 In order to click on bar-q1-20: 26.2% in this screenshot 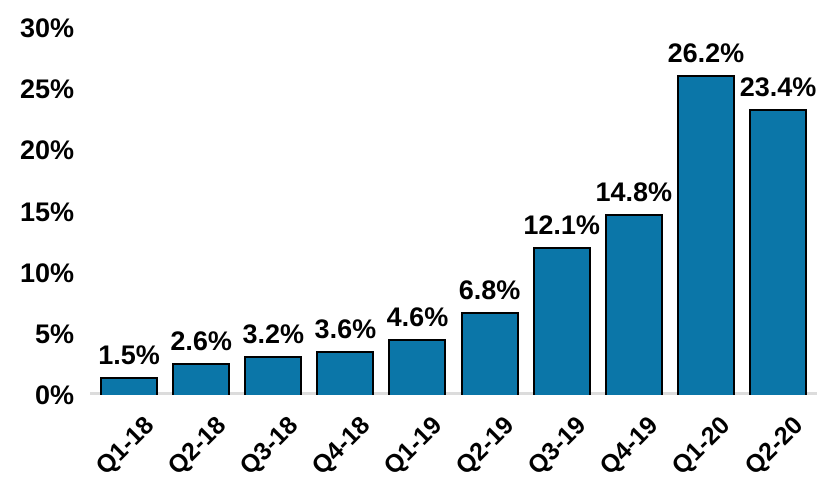, I will do `click(706, 216)`.